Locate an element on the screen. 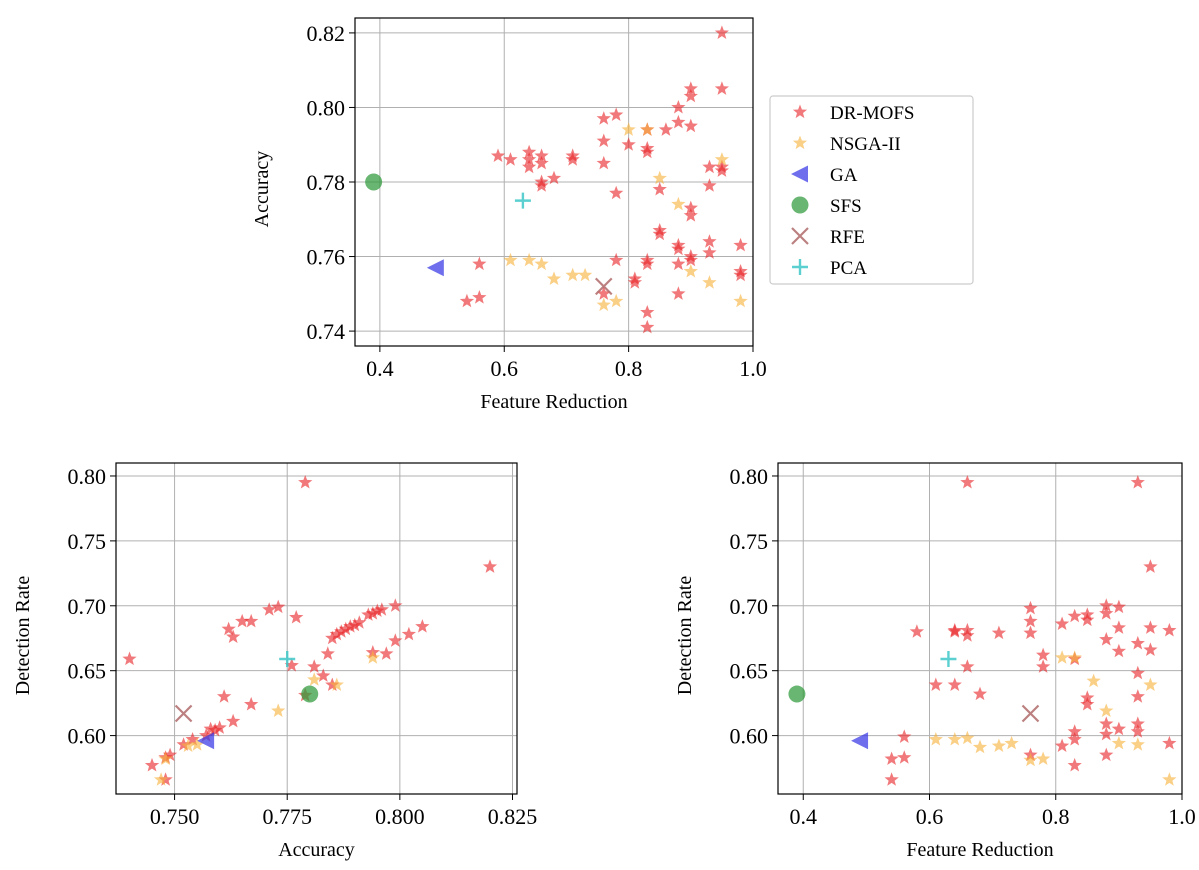 This screenshot has height=870, width=1199. series-ga is located at coordinates (860, 741).